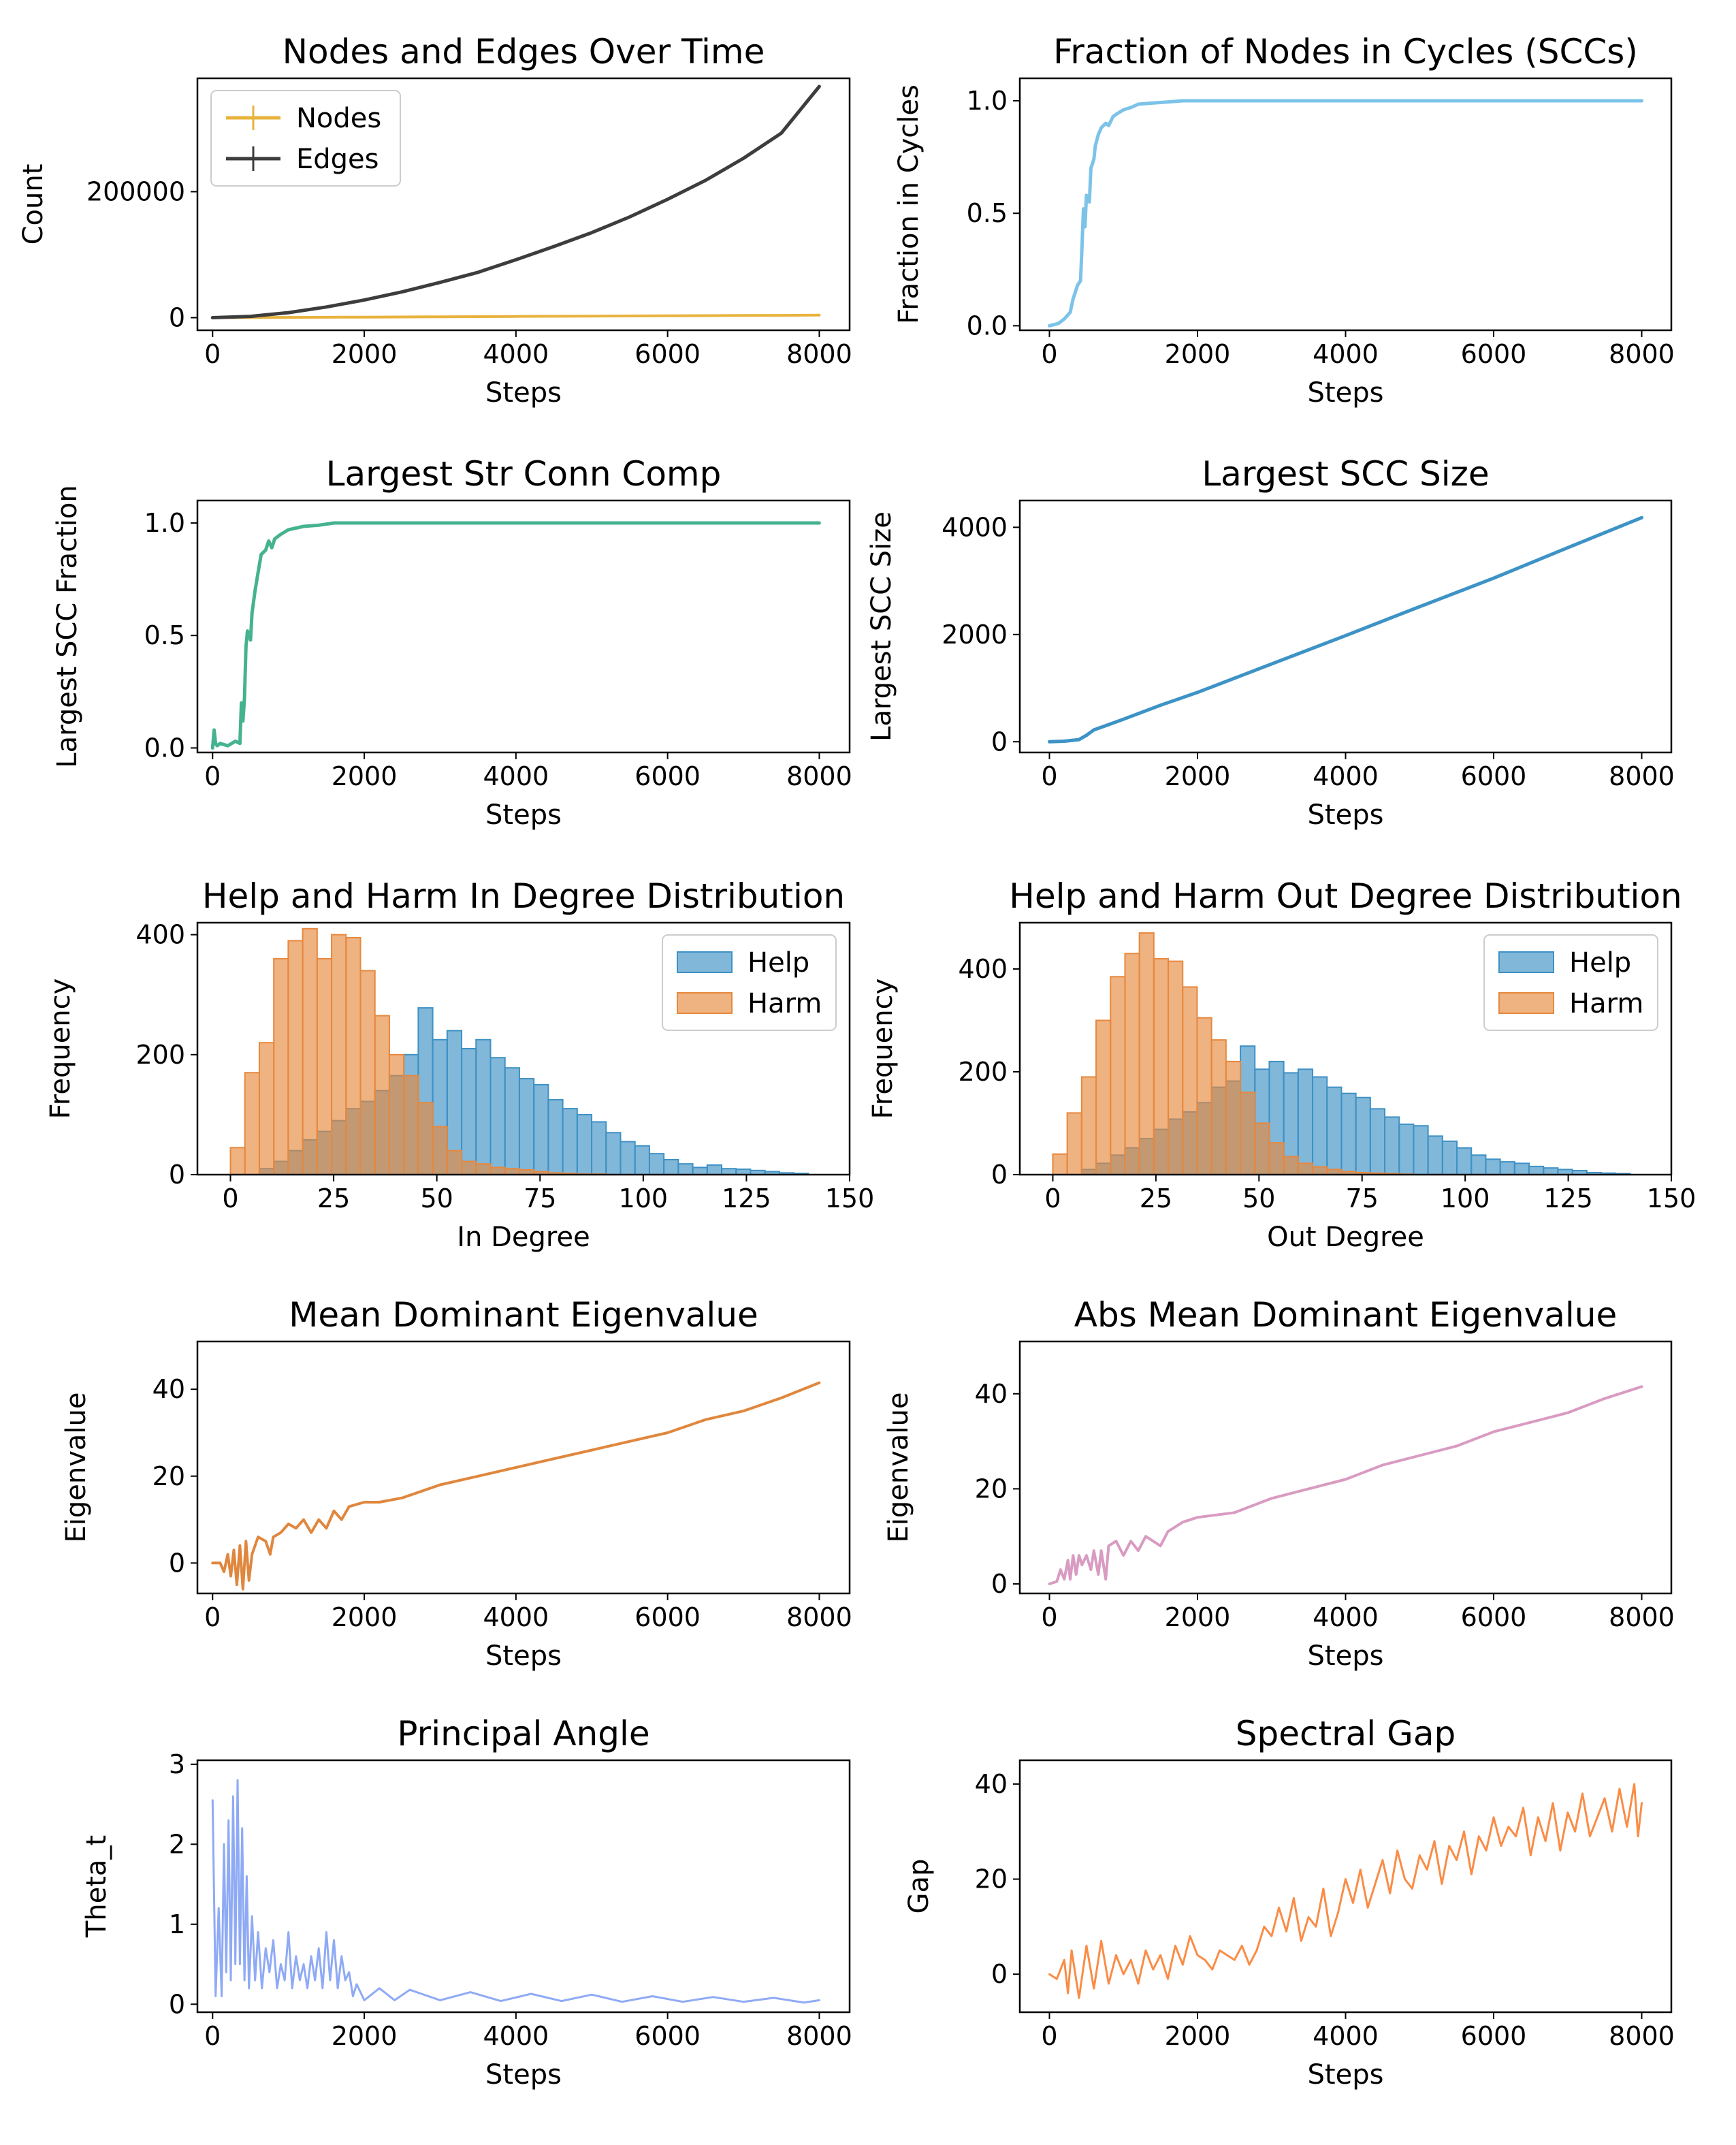 This screenshot has width=1736, height=2145. Describe the element at coordinates (164, 635) in the screenshot. I see `y-tick-label: 0.5` at that location.